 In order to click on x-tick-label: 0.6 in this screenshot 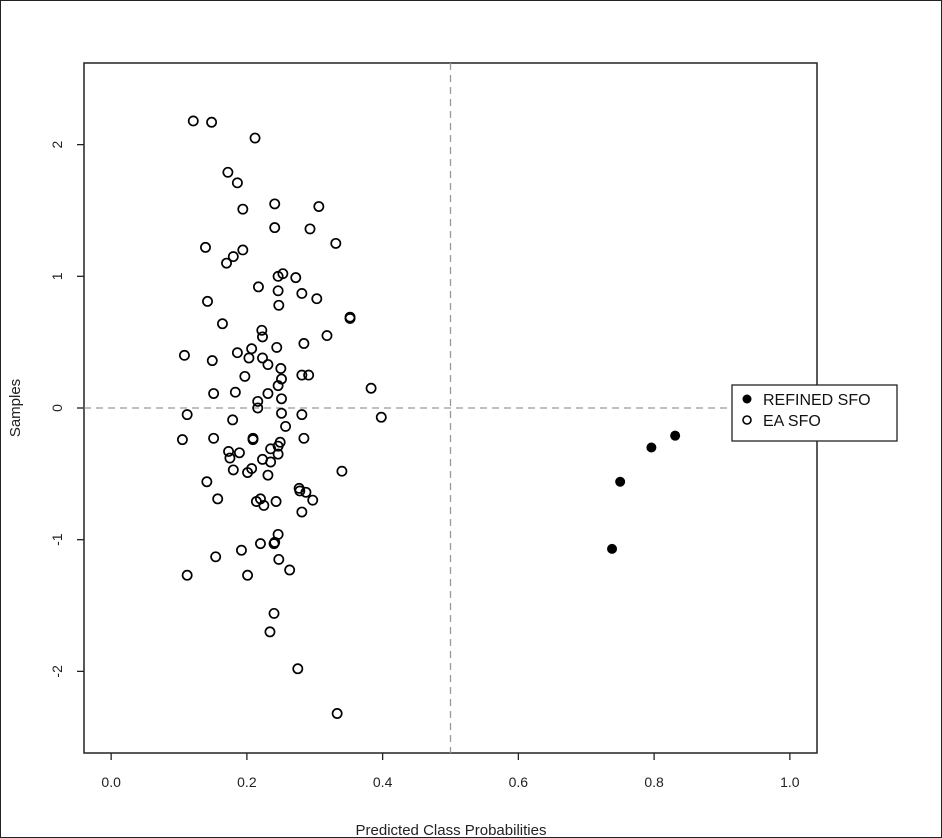, I will do `click(519, 782)`.